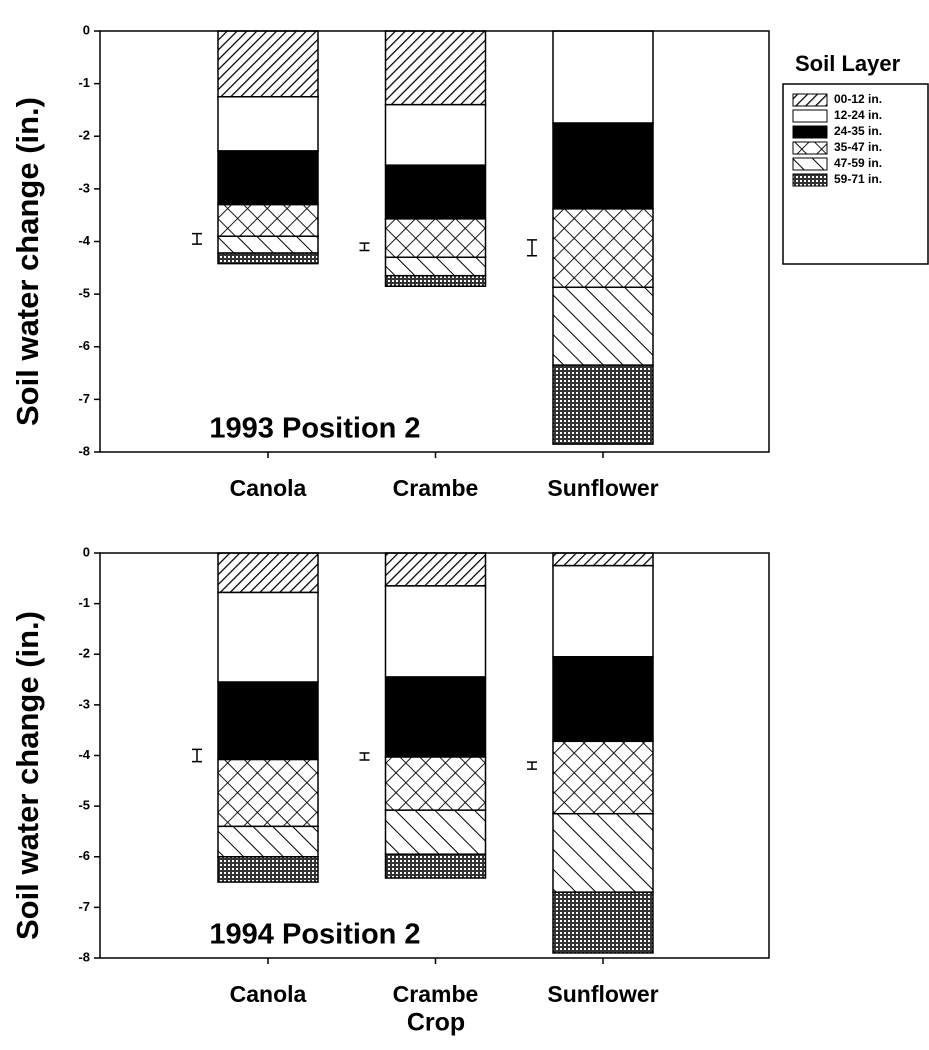 The width and height of the screenshot is (929, 1050). Describe the element at coordinates (858, 115) in the screenshot. I see `legend-label: 12-24 in.` at that location.